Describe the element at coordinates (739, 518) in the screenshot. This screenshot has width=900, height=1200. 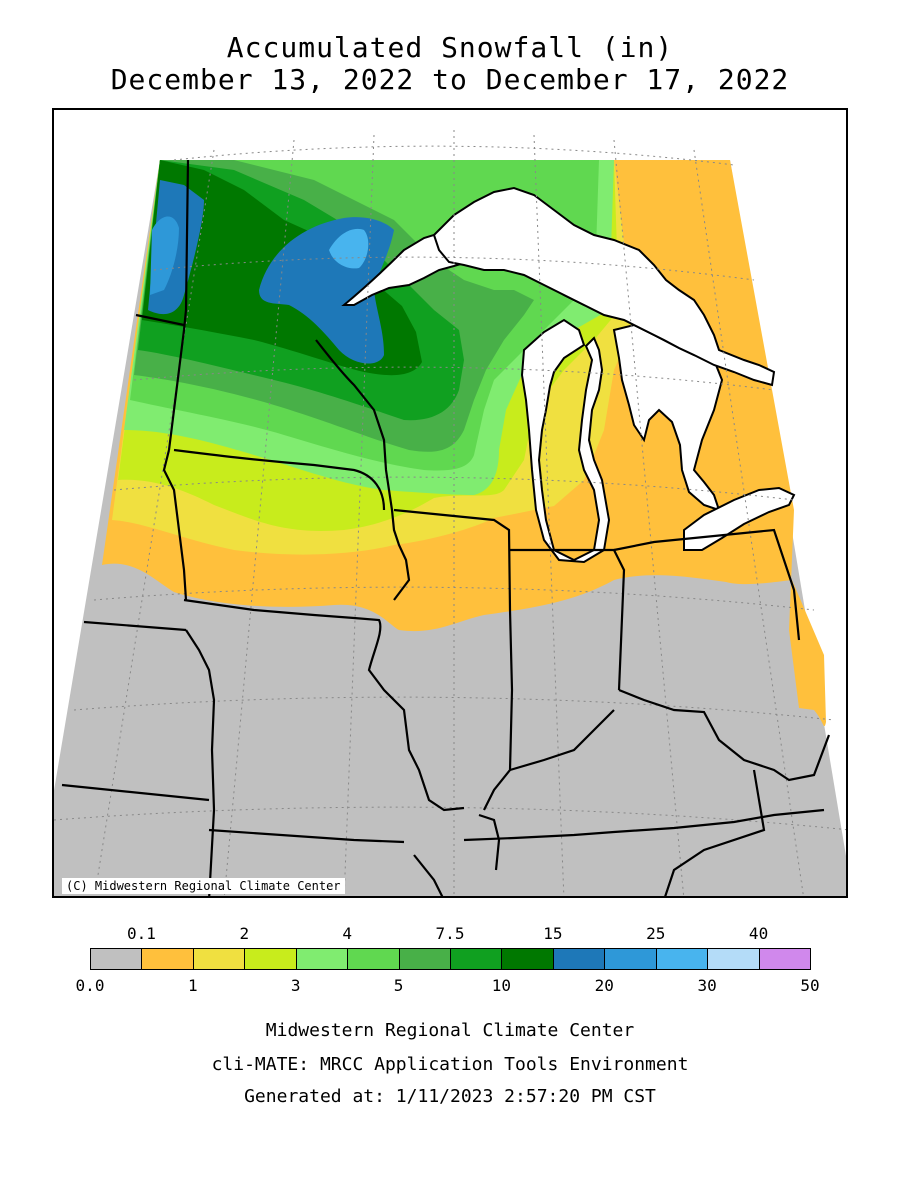
I see `lake-erie` at that location.